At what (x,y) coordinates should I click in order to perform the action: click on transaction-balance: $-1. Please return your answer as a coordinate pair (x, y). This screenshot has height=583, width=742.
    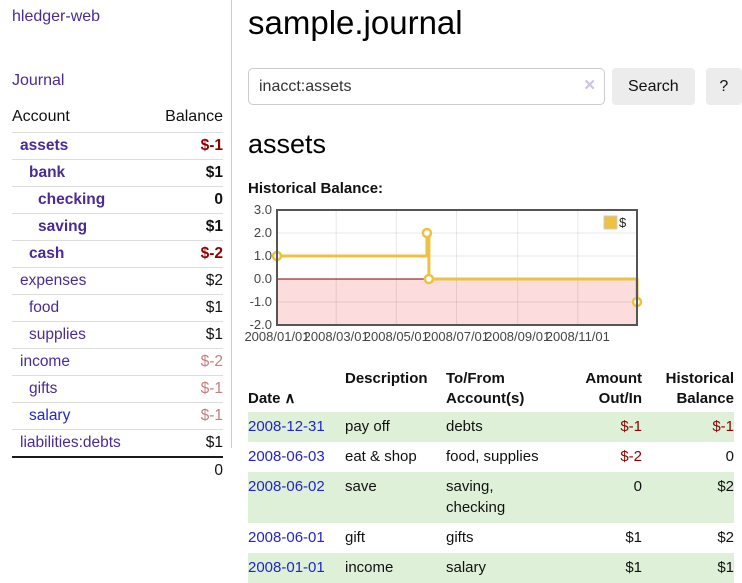
    Looking at the image, I should click on (723, 426).